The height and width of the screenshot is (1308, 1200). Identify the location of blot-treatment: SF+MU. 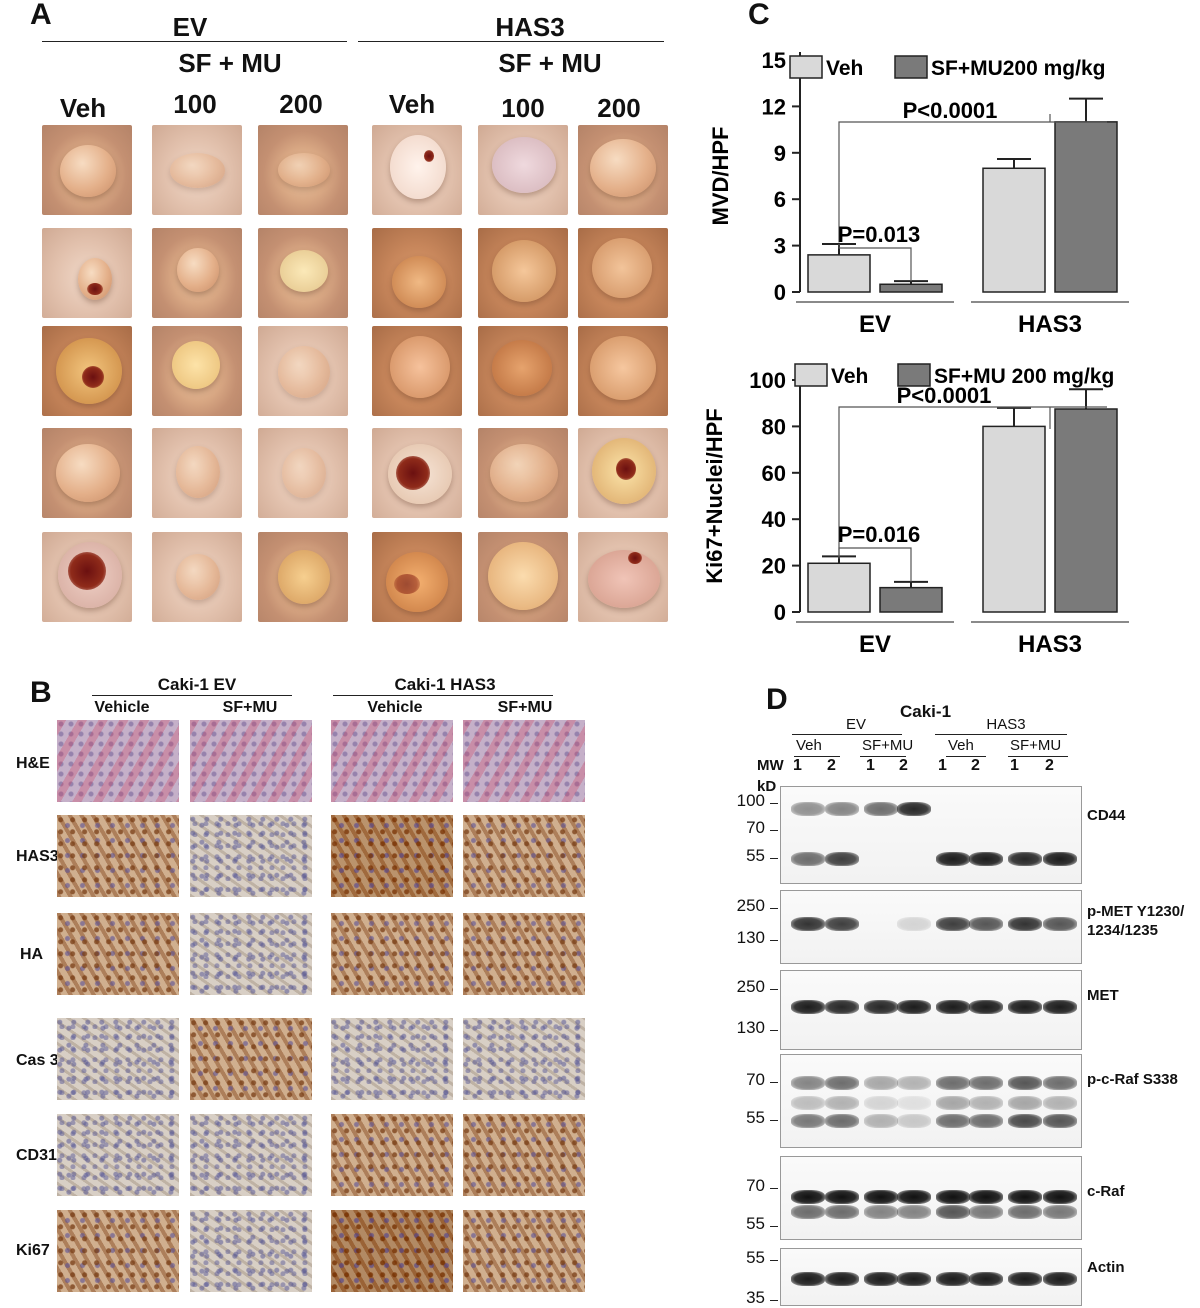
(1036, 745).